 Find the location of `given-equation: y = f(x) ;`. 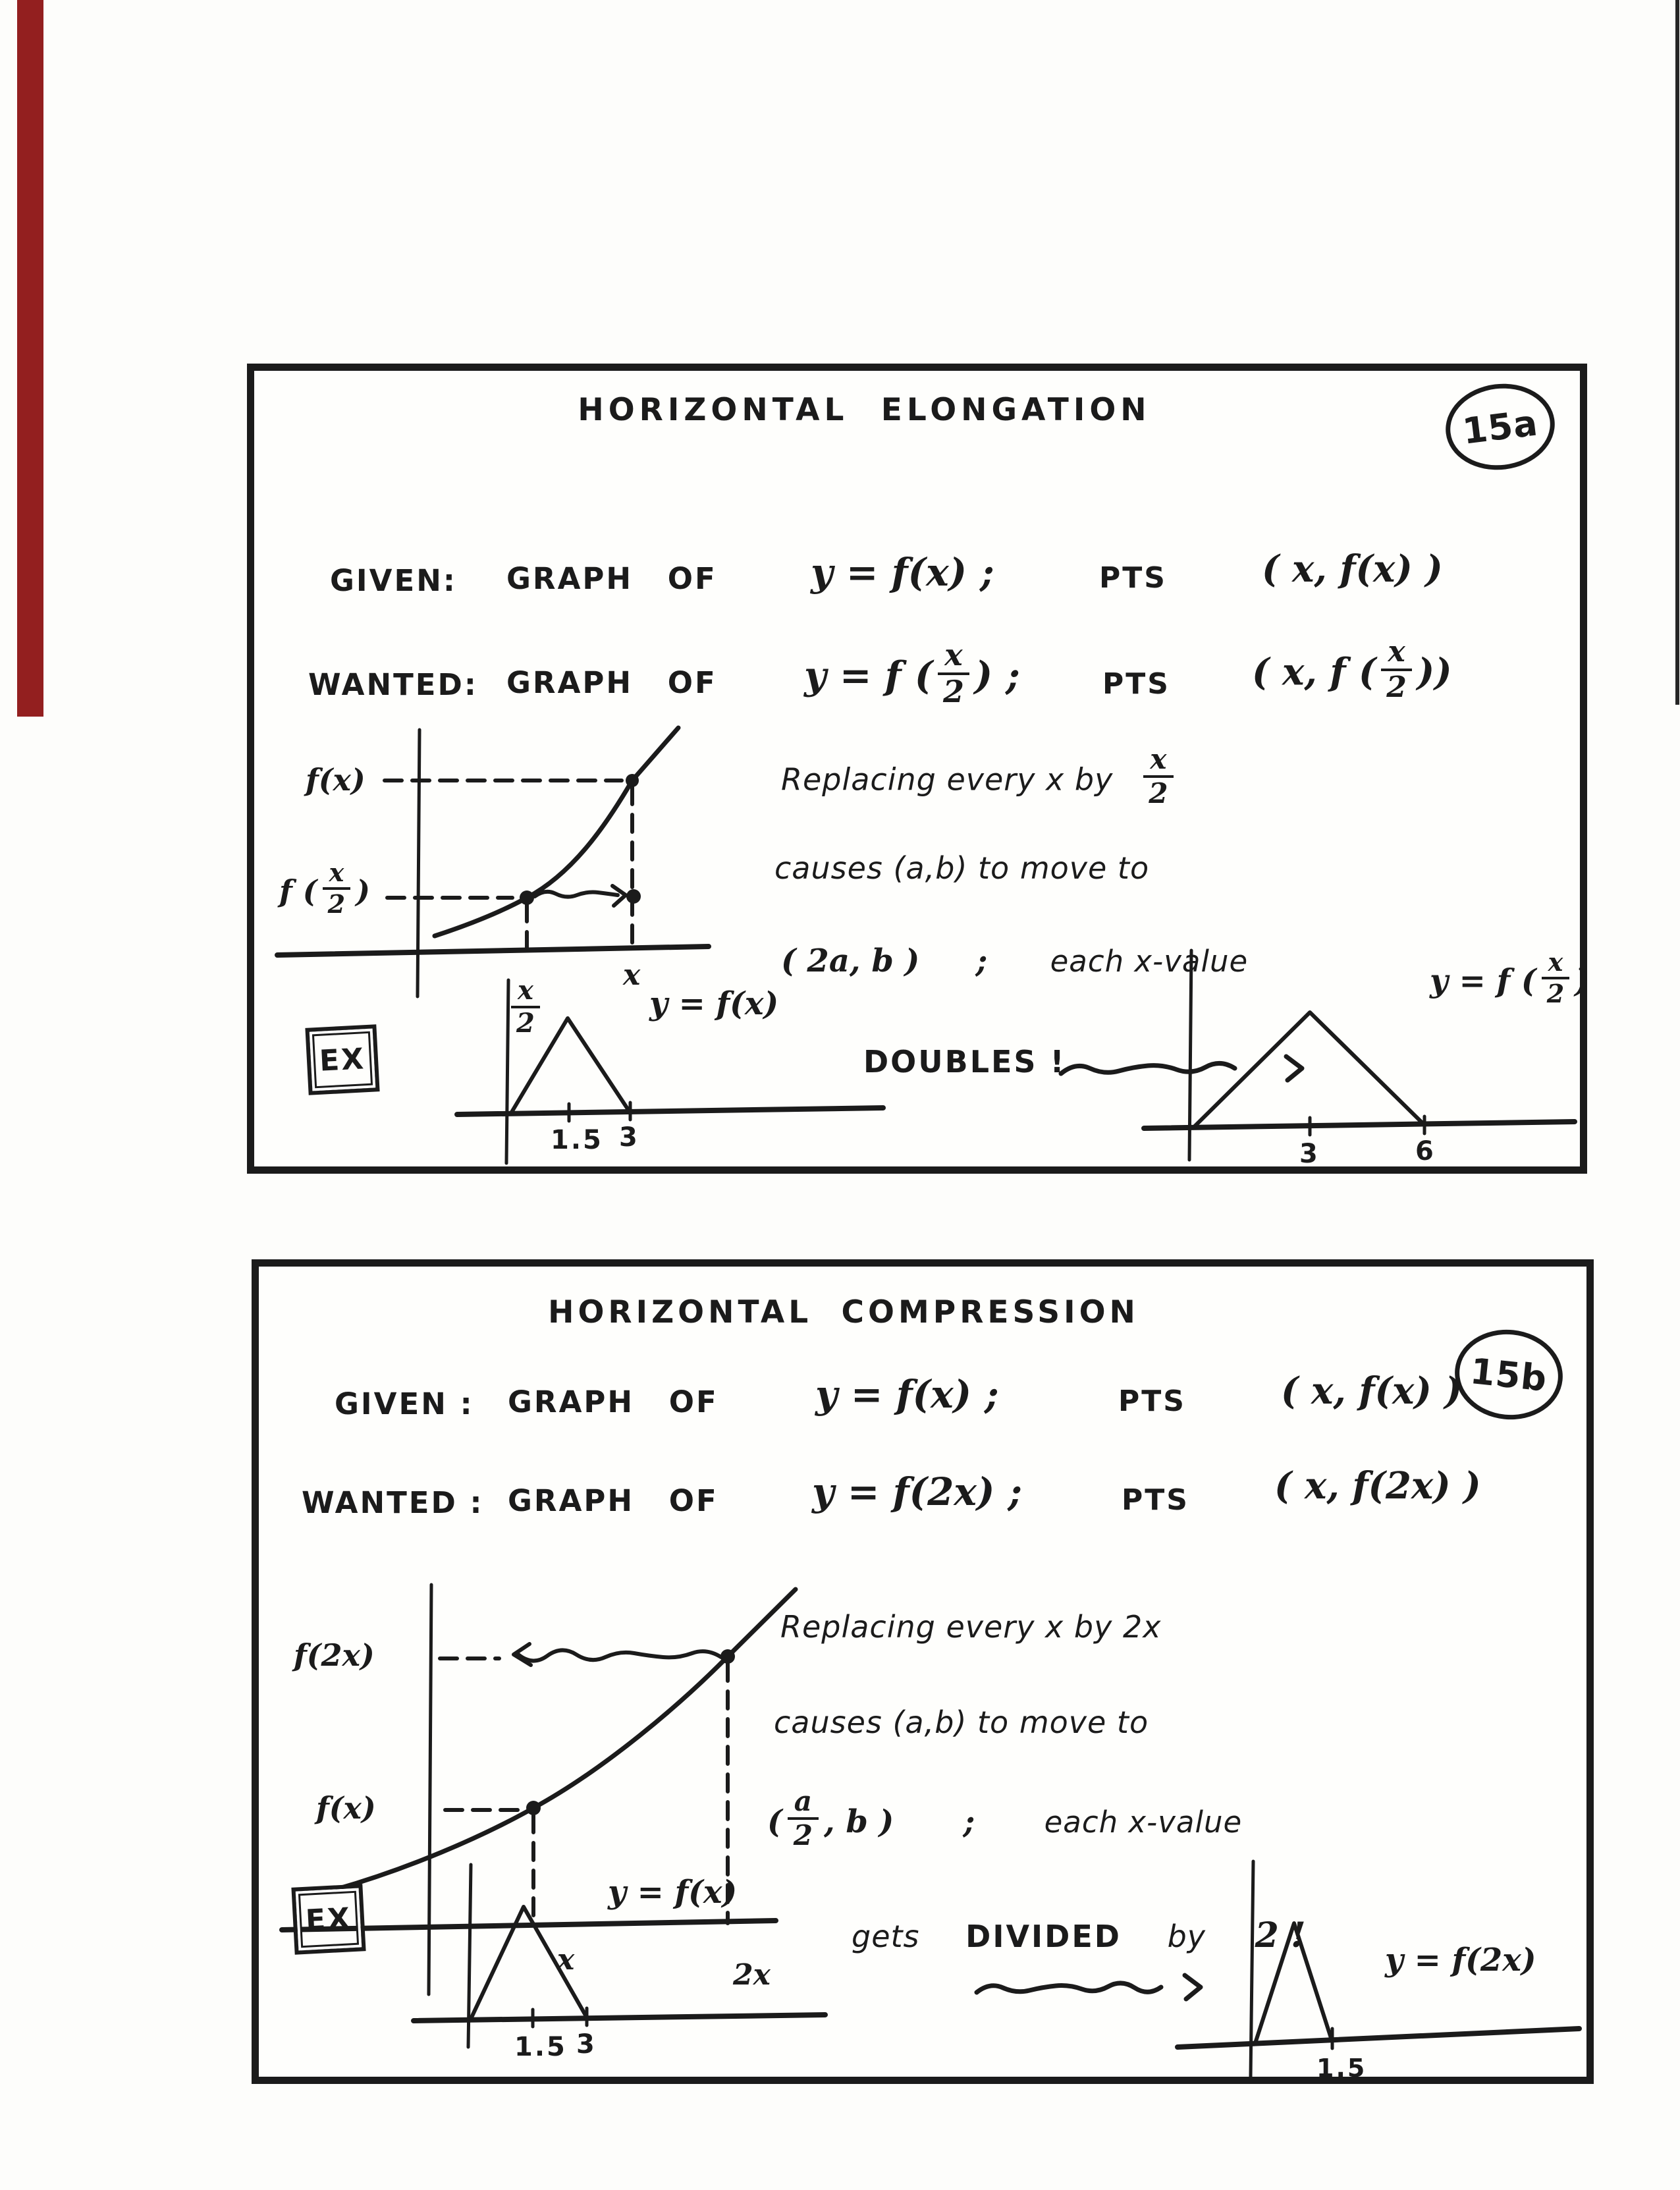

given-equation: y = f(x) ; is located at coordinates (902, 572).